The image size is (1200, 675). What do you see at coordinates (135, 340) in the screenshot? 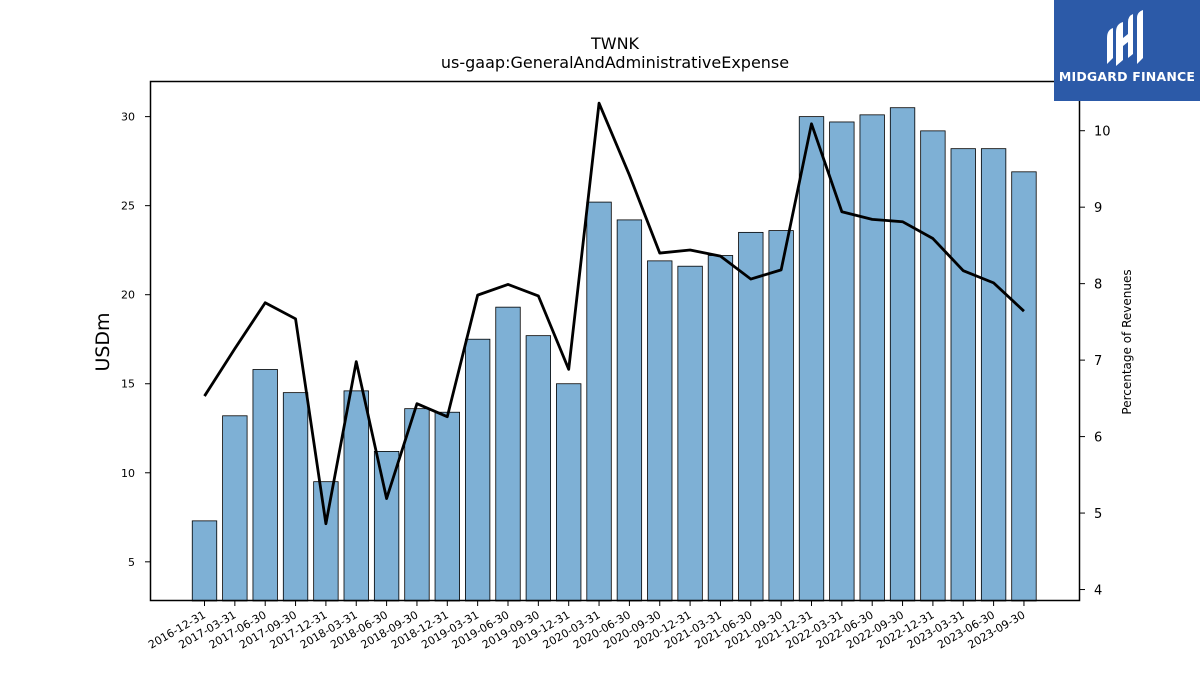
I see `y-axis-left: 5 10 15 20 25 30` at bounding box center [135, 340].